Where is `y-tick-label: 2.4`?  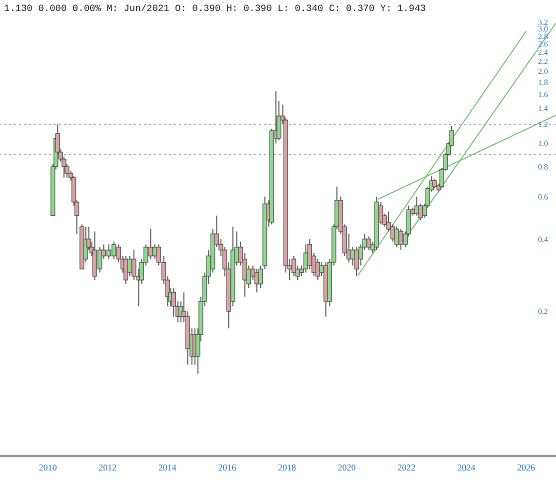
y-tick-label: 2.4 is located at coordinates (543, 52).